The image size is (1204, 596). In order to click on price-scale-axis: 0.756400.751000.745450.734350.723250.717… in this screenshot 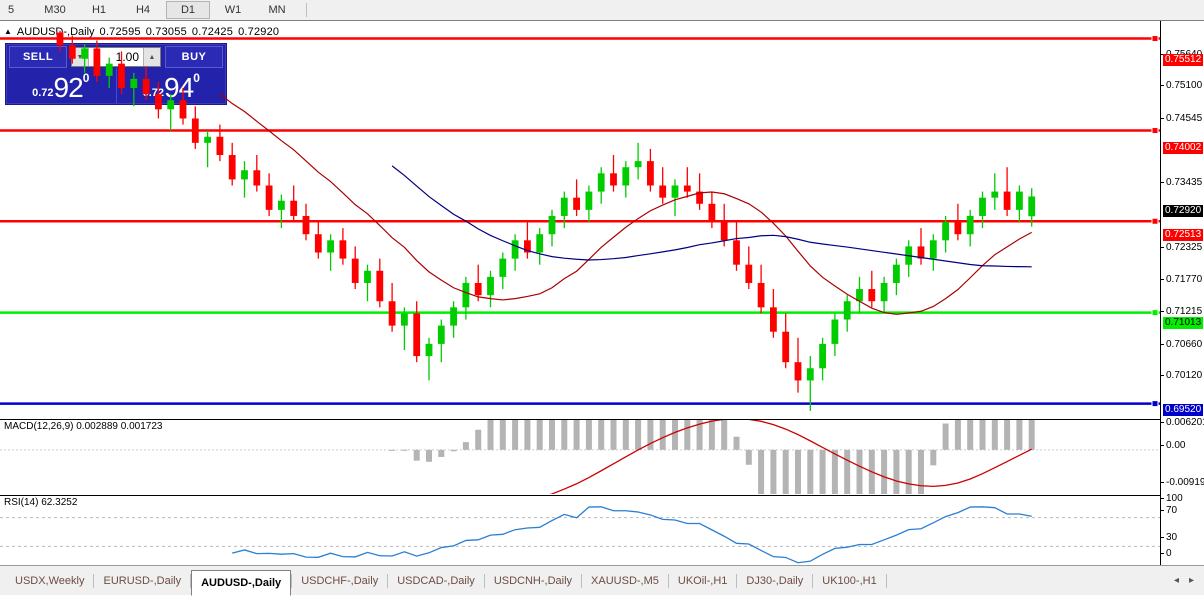, I will do `click(1182, 293)`.